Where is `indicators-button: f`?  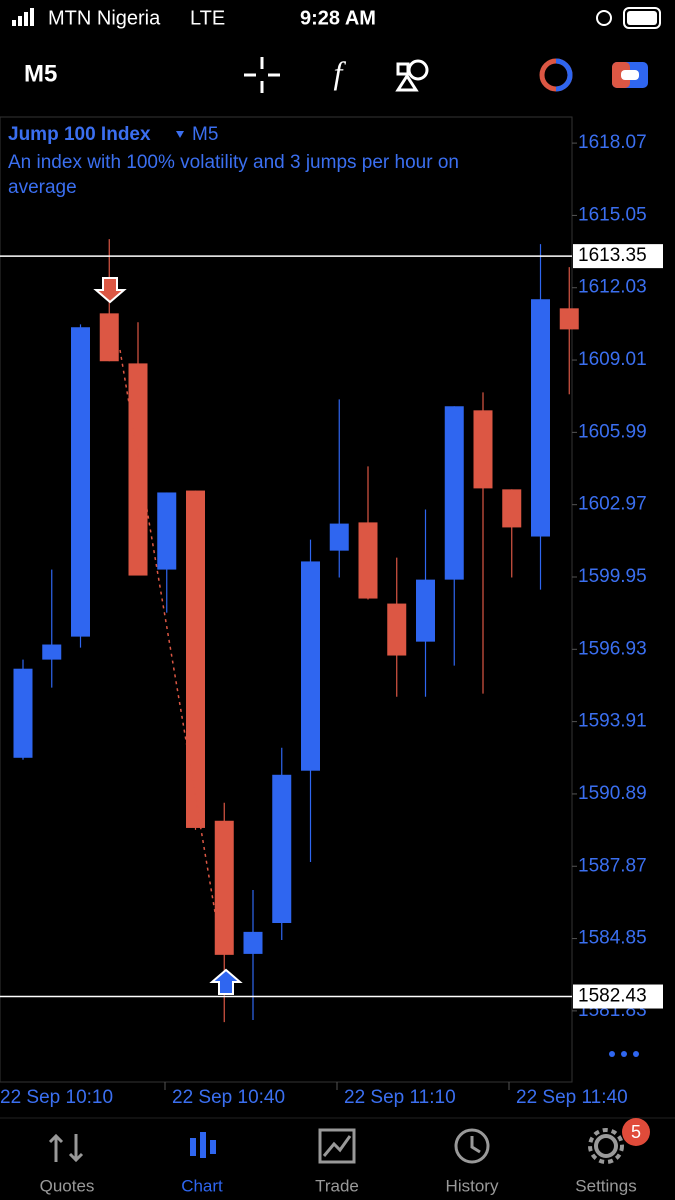 indicators-button: f is located at coordinates (340, 72).